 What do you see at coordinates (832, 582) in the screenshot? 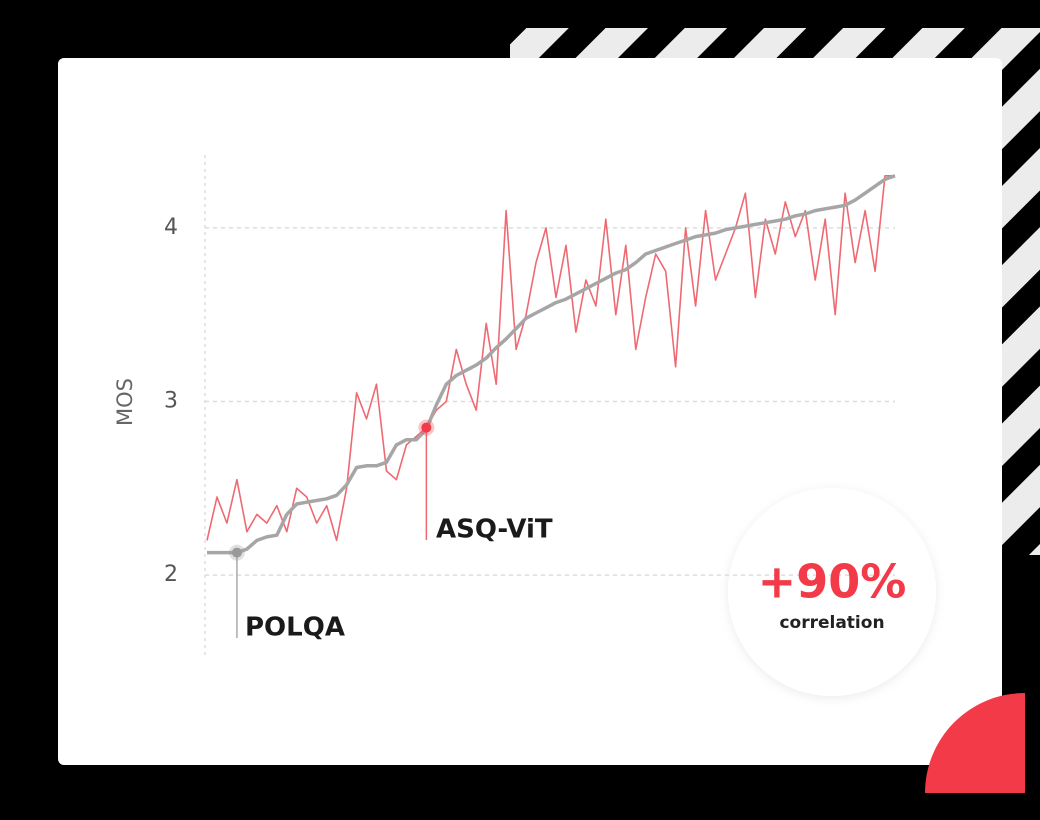
I see `badge-value: +90%` at bounding box center [832, 582].